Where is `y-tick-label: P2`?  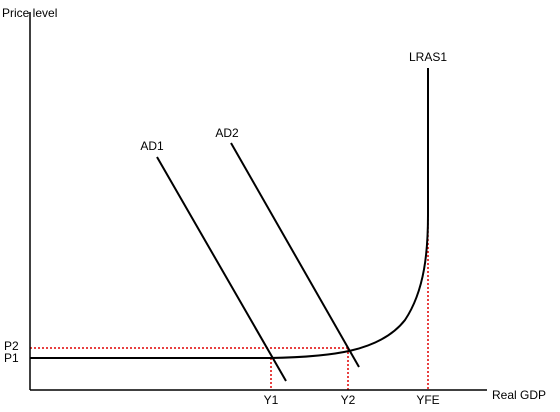 y-tick-label: P2 is located at coordinates (11, 346).